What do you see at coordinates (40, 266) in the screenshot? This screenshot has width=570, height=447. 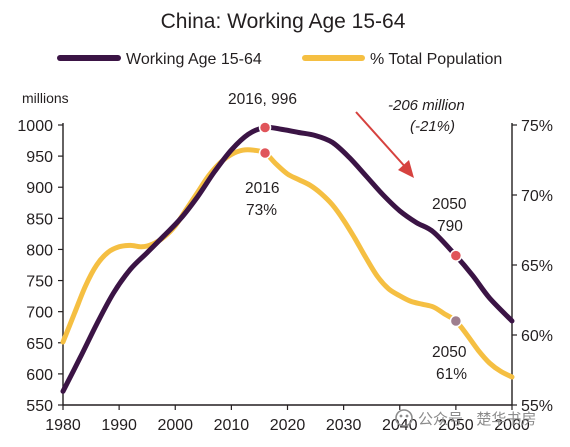 I see `left-axis-ticks: 1000 950 900 850 800 750 700 650 600 550` at bounding box center [40, 266].